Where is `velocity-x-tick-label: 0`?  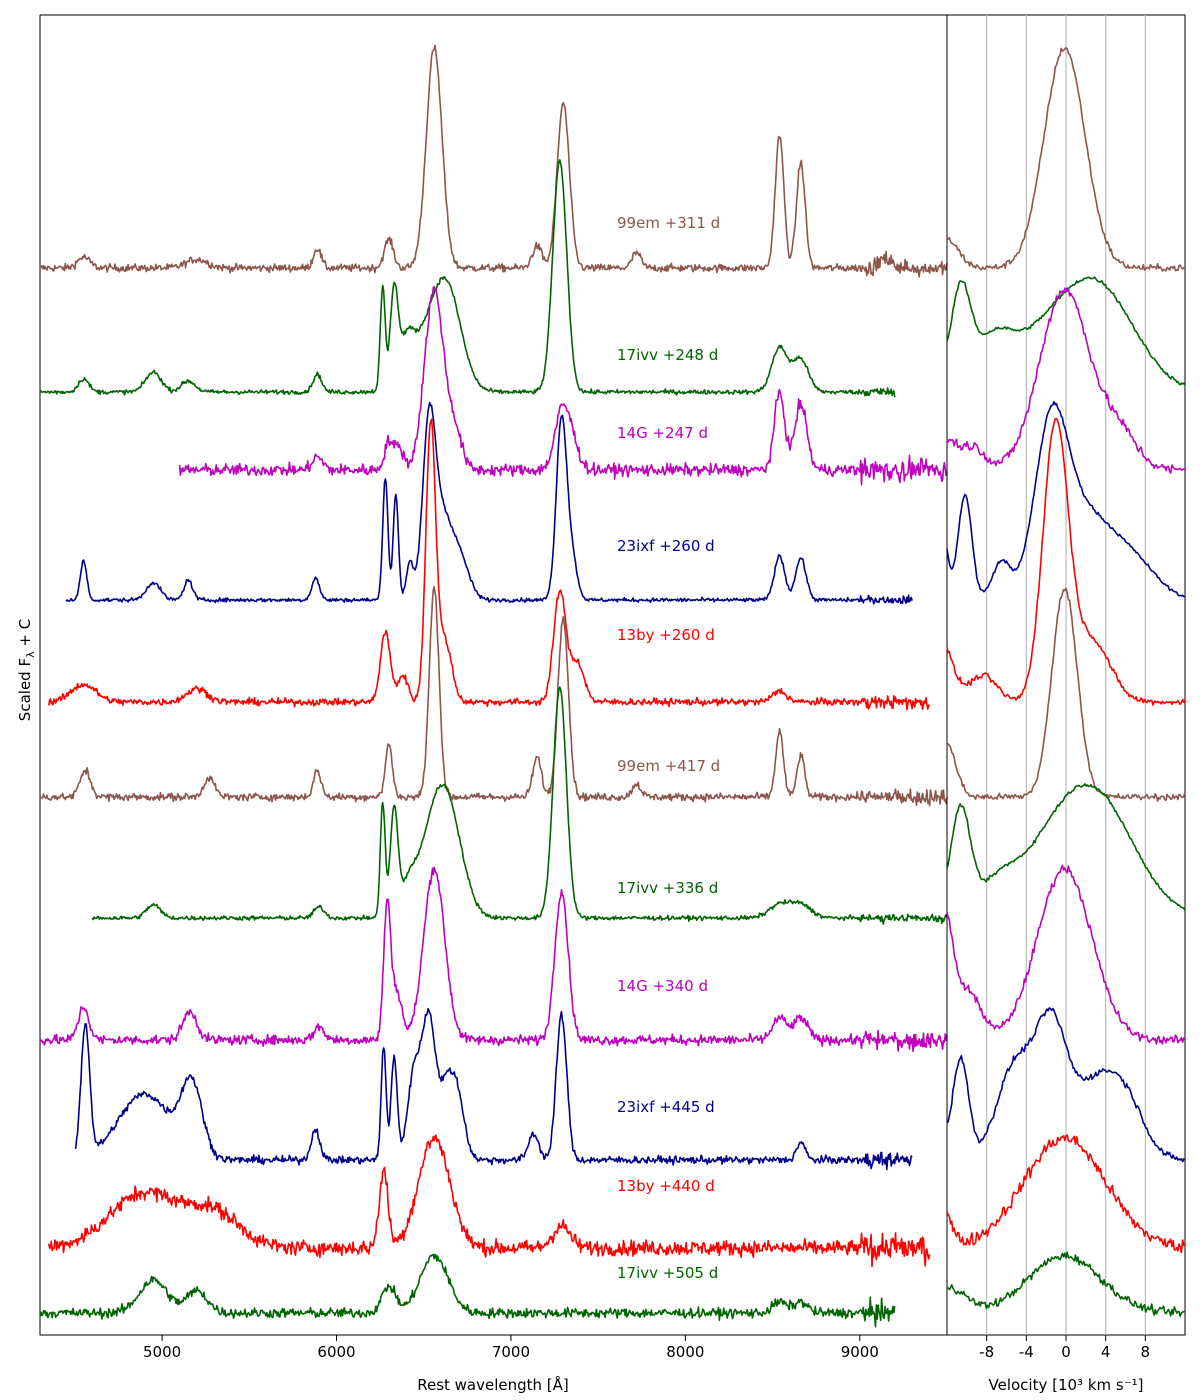
velocity-x-tick-label: 0 is located at coordinates (1066, 1352).